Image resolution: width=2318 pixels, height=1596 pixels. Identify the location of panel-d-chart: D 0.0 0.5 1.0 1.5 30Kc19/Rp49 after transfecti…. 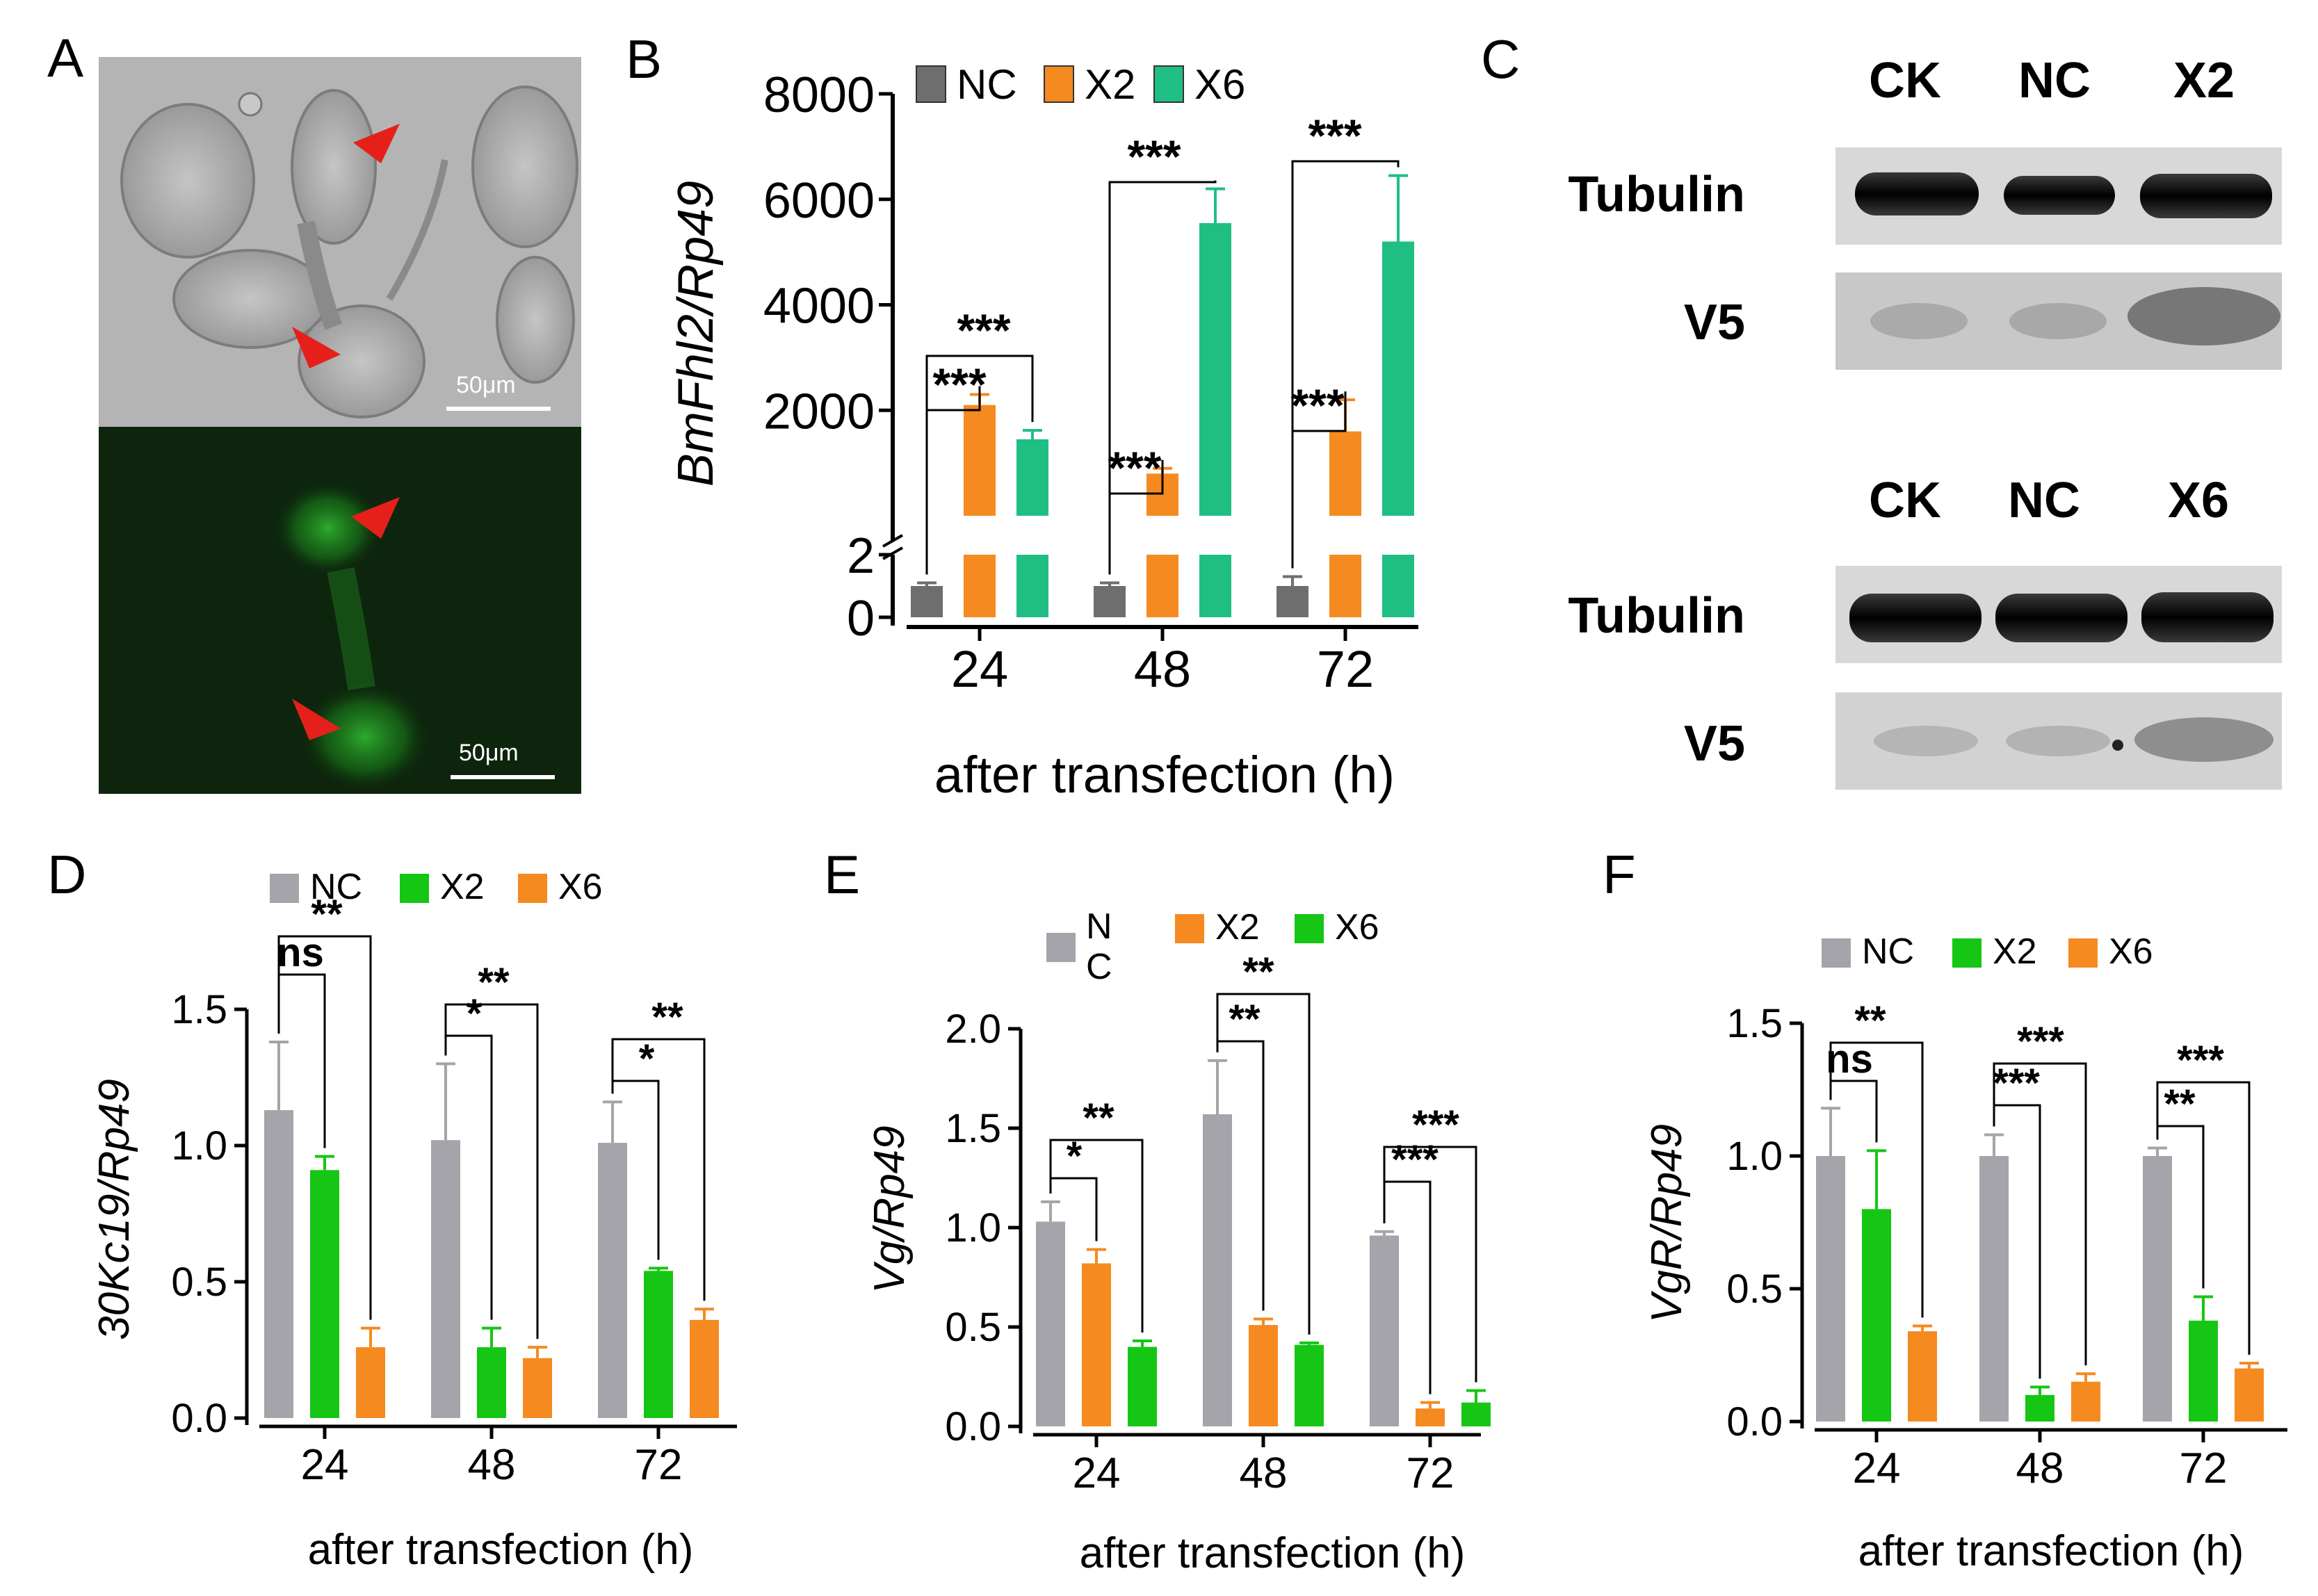
(392, 1209).